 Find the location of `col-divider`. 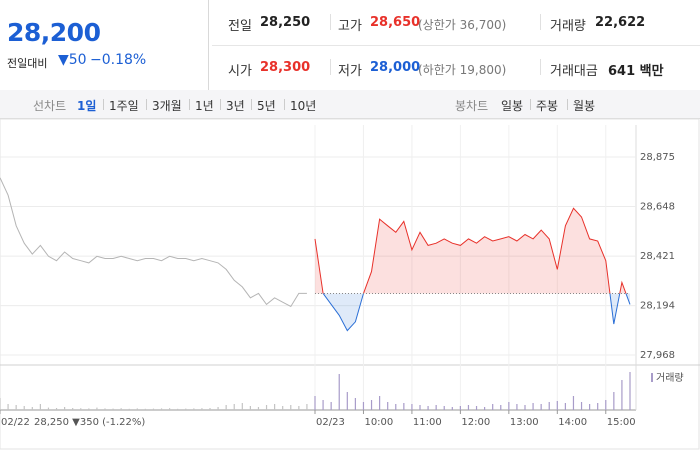

col-divider is located at coordinates (330, 22).